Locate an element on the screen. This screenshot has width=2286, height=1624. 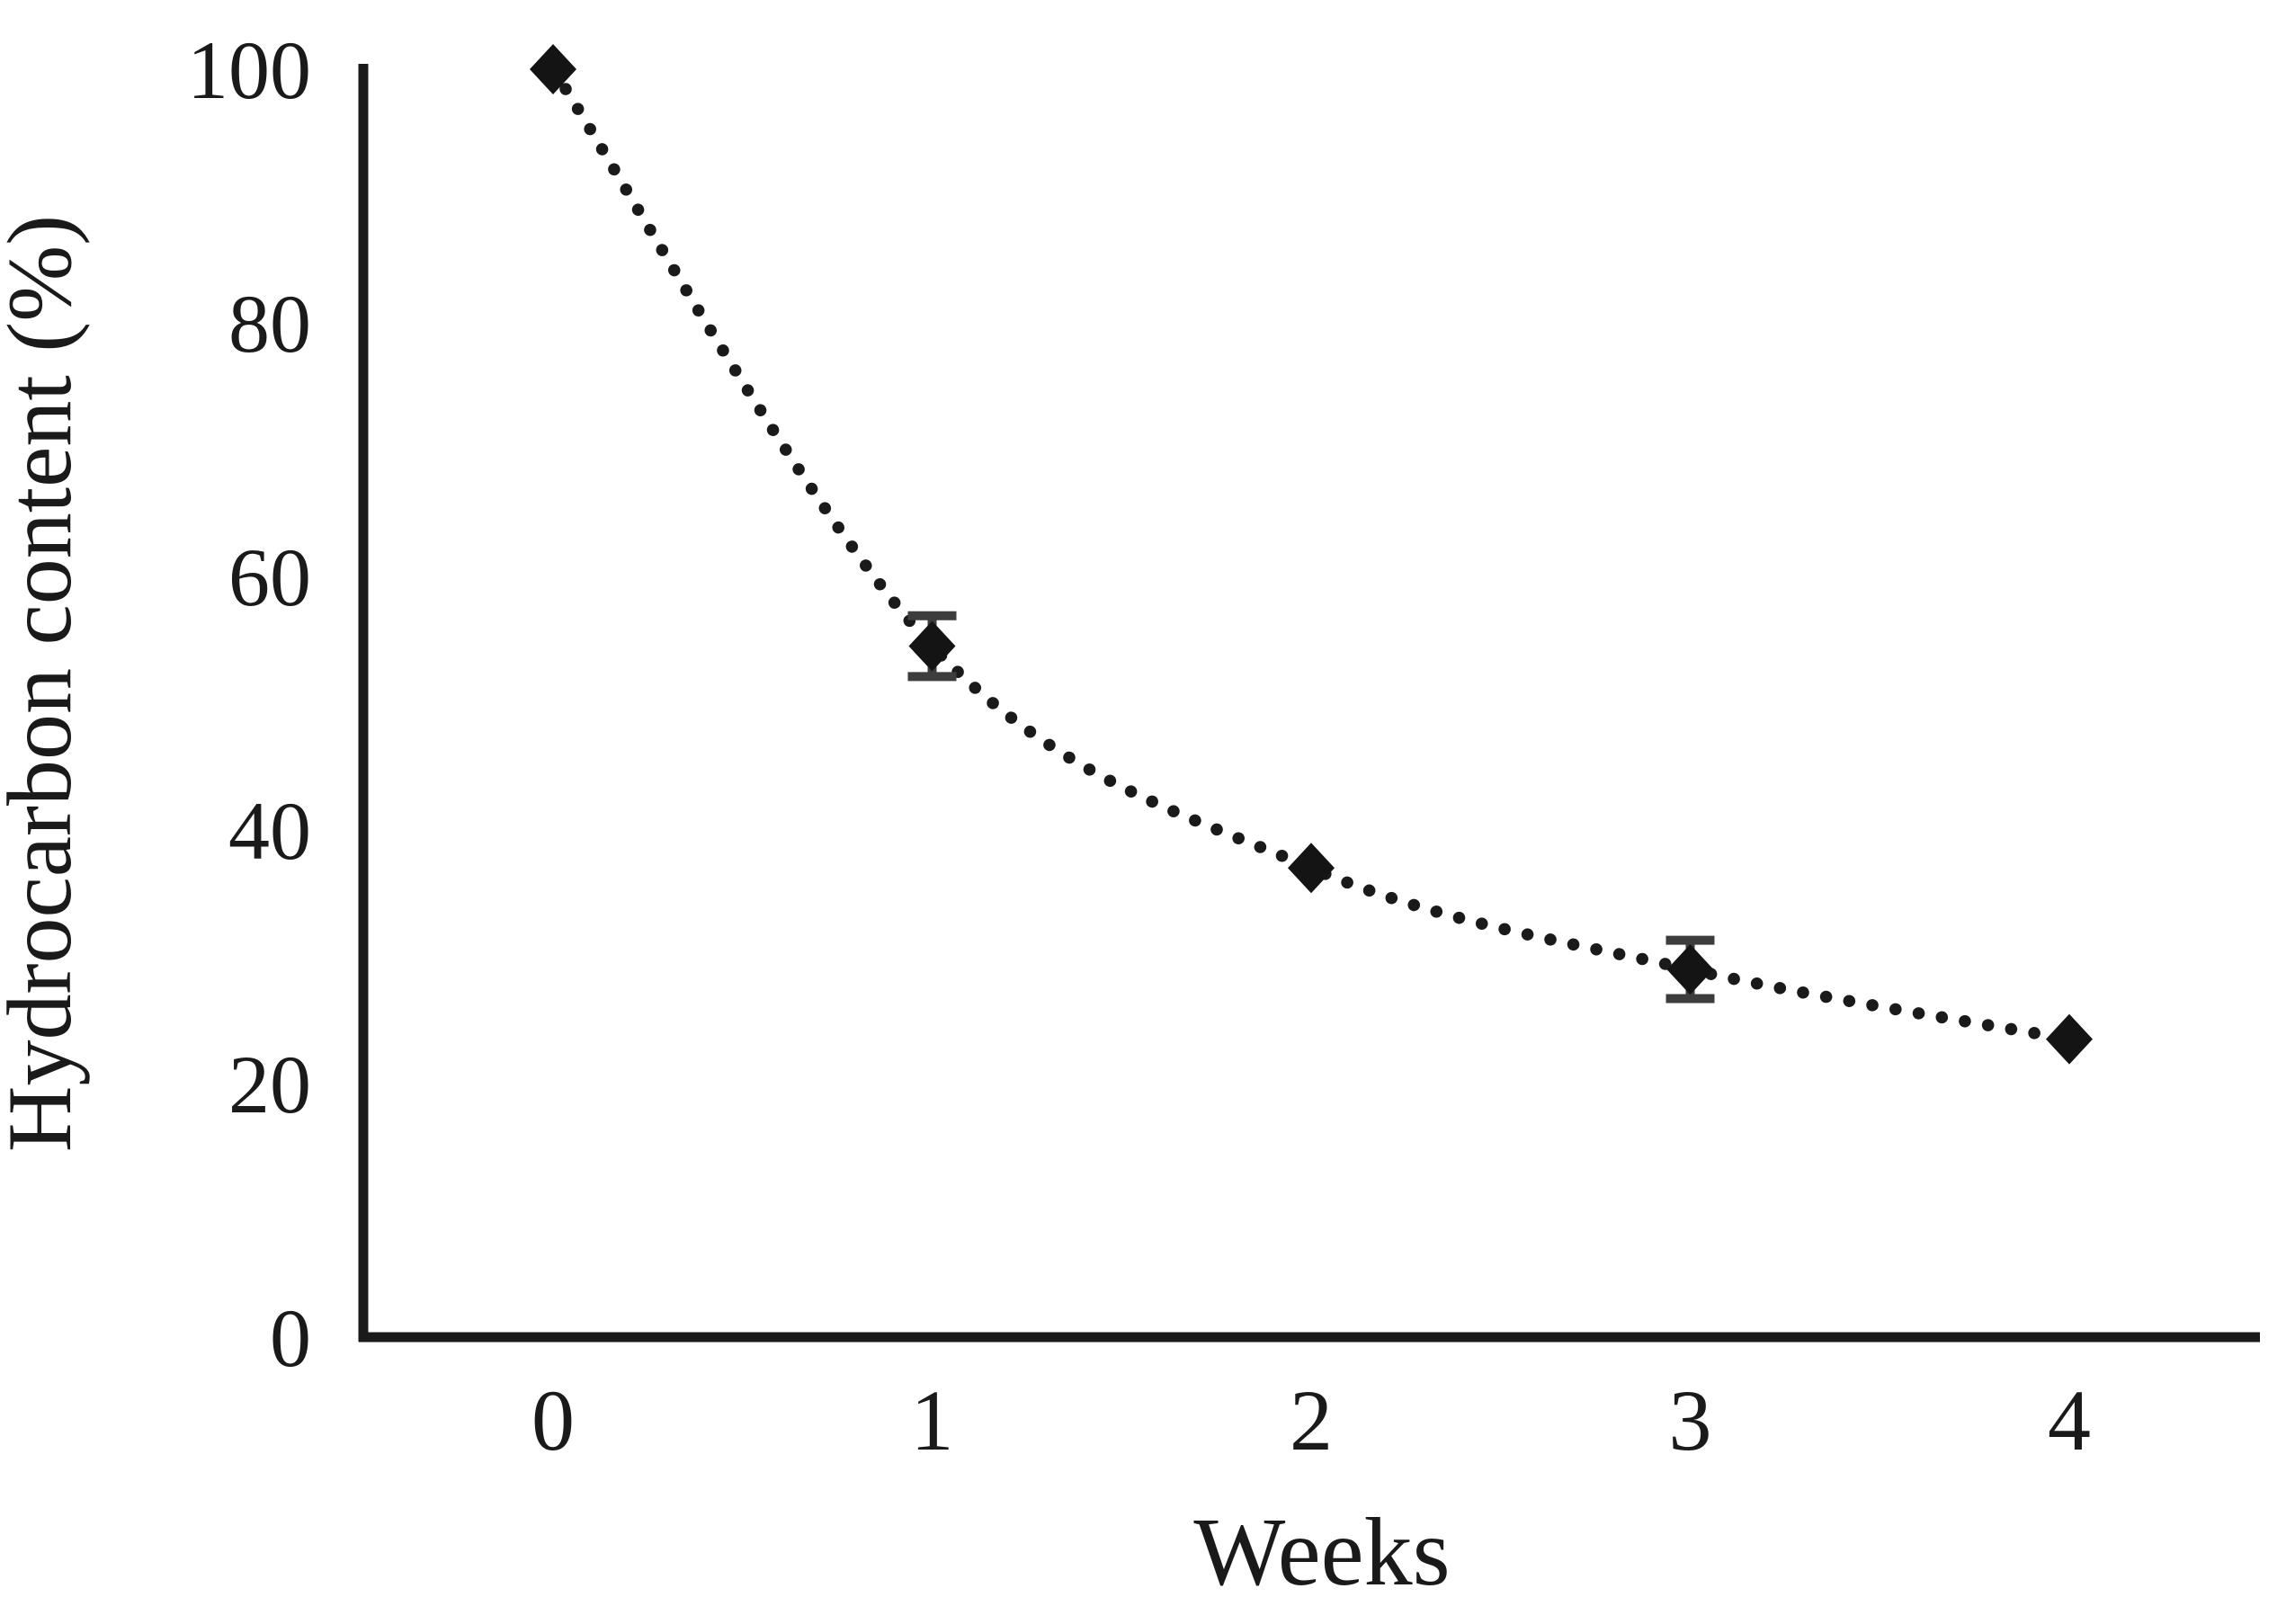
y-tick-label: 100 is located at coordinates (249, 70).